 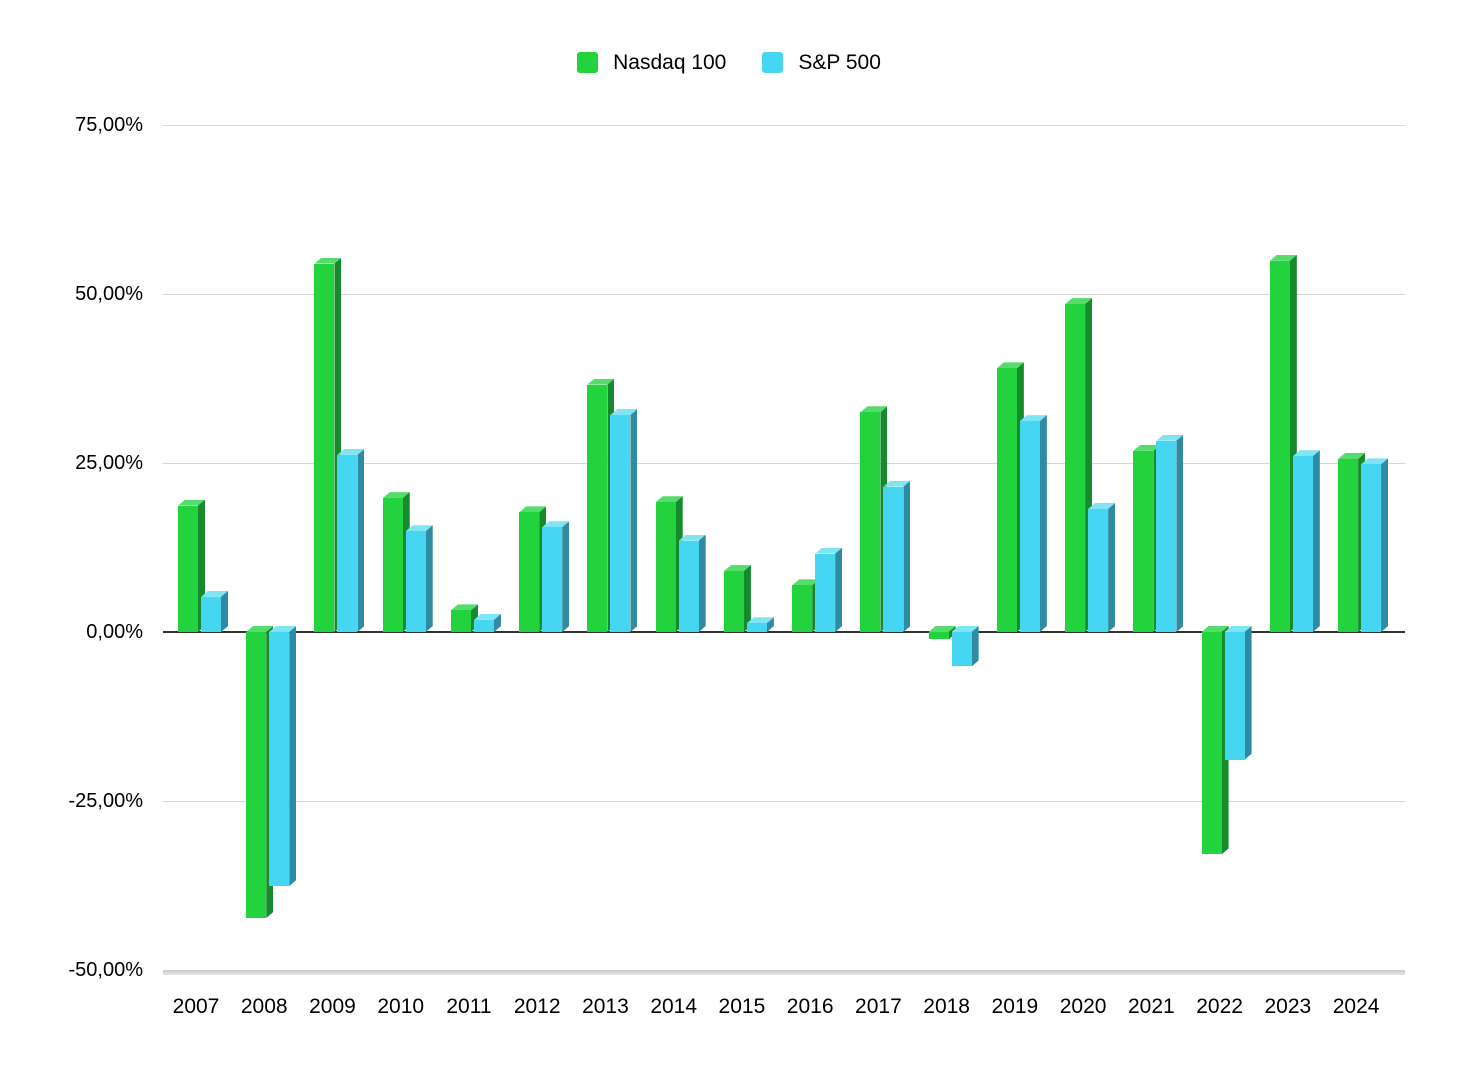 I want to click on bar-top-nasdaq100-2016, so click(x=805, y=582).